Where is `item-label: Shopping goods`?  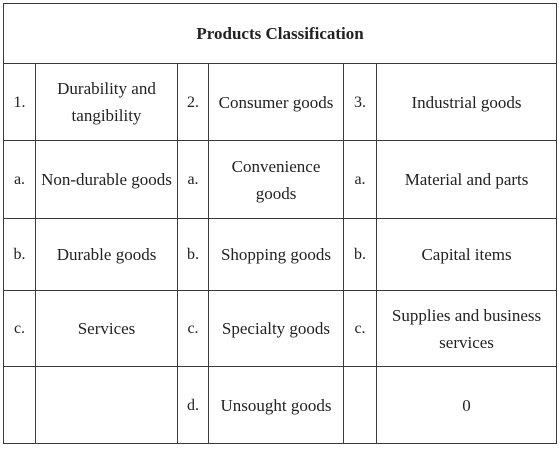
item-label: Shopping goods is located at coordinates (276, 254).